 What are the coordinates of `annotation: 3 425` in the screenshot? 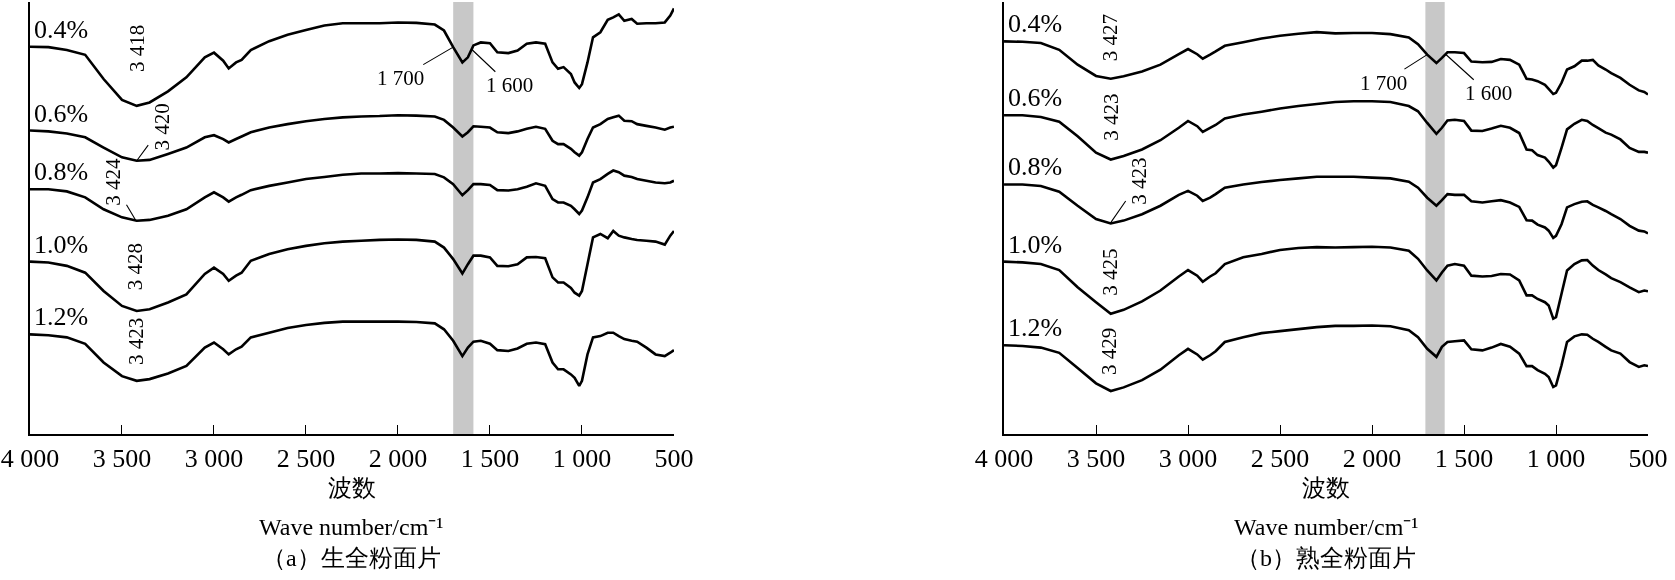 It's located at (1109, 272).